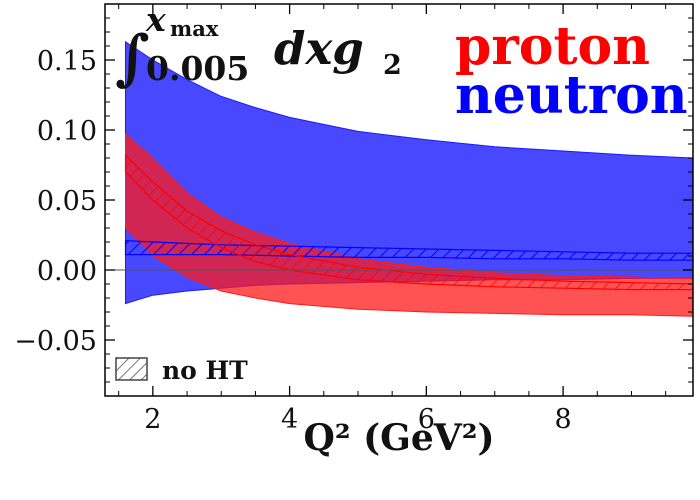 This screenshot has height=500, width=700. I want to click on x-tick-label: 2, so click(152, 419).